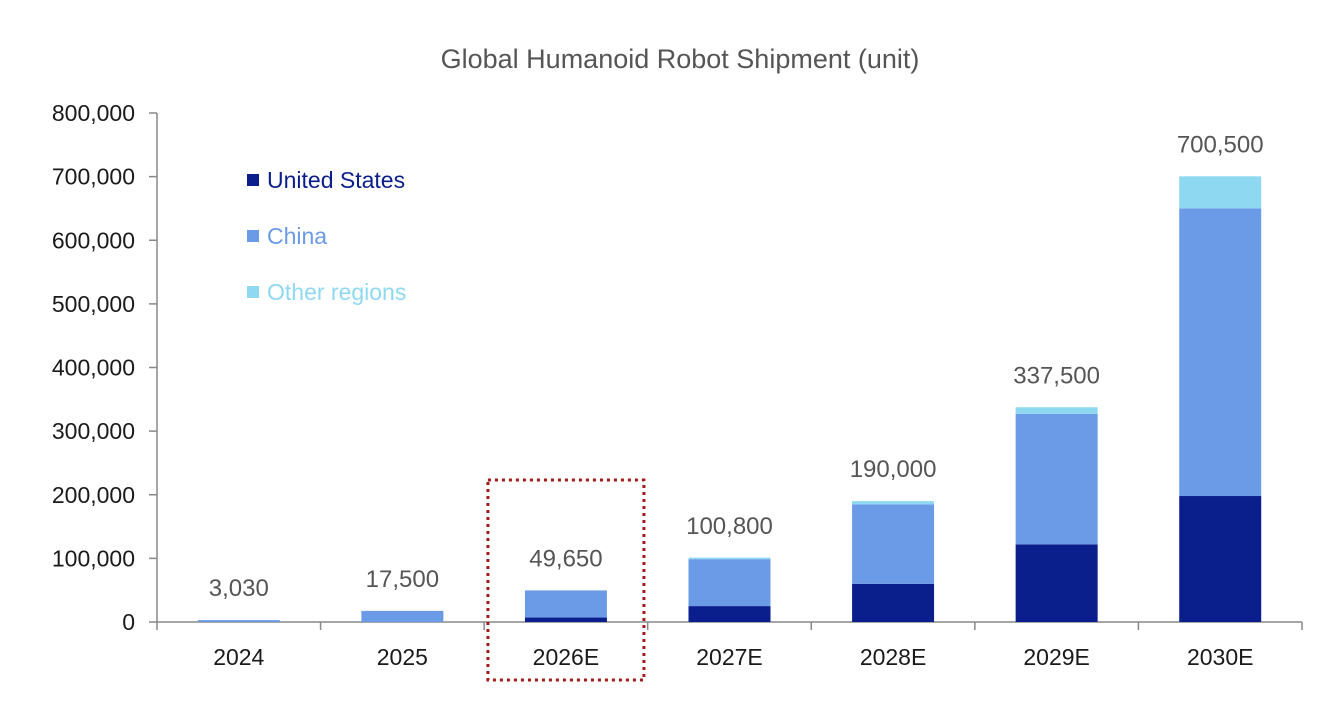 The height and width of the screenshot is (718, 1334). What do you see at coordinates (239, 588) in the screenshot?
I see `total-data-label: 3,030` at bounding box center [239, 588].